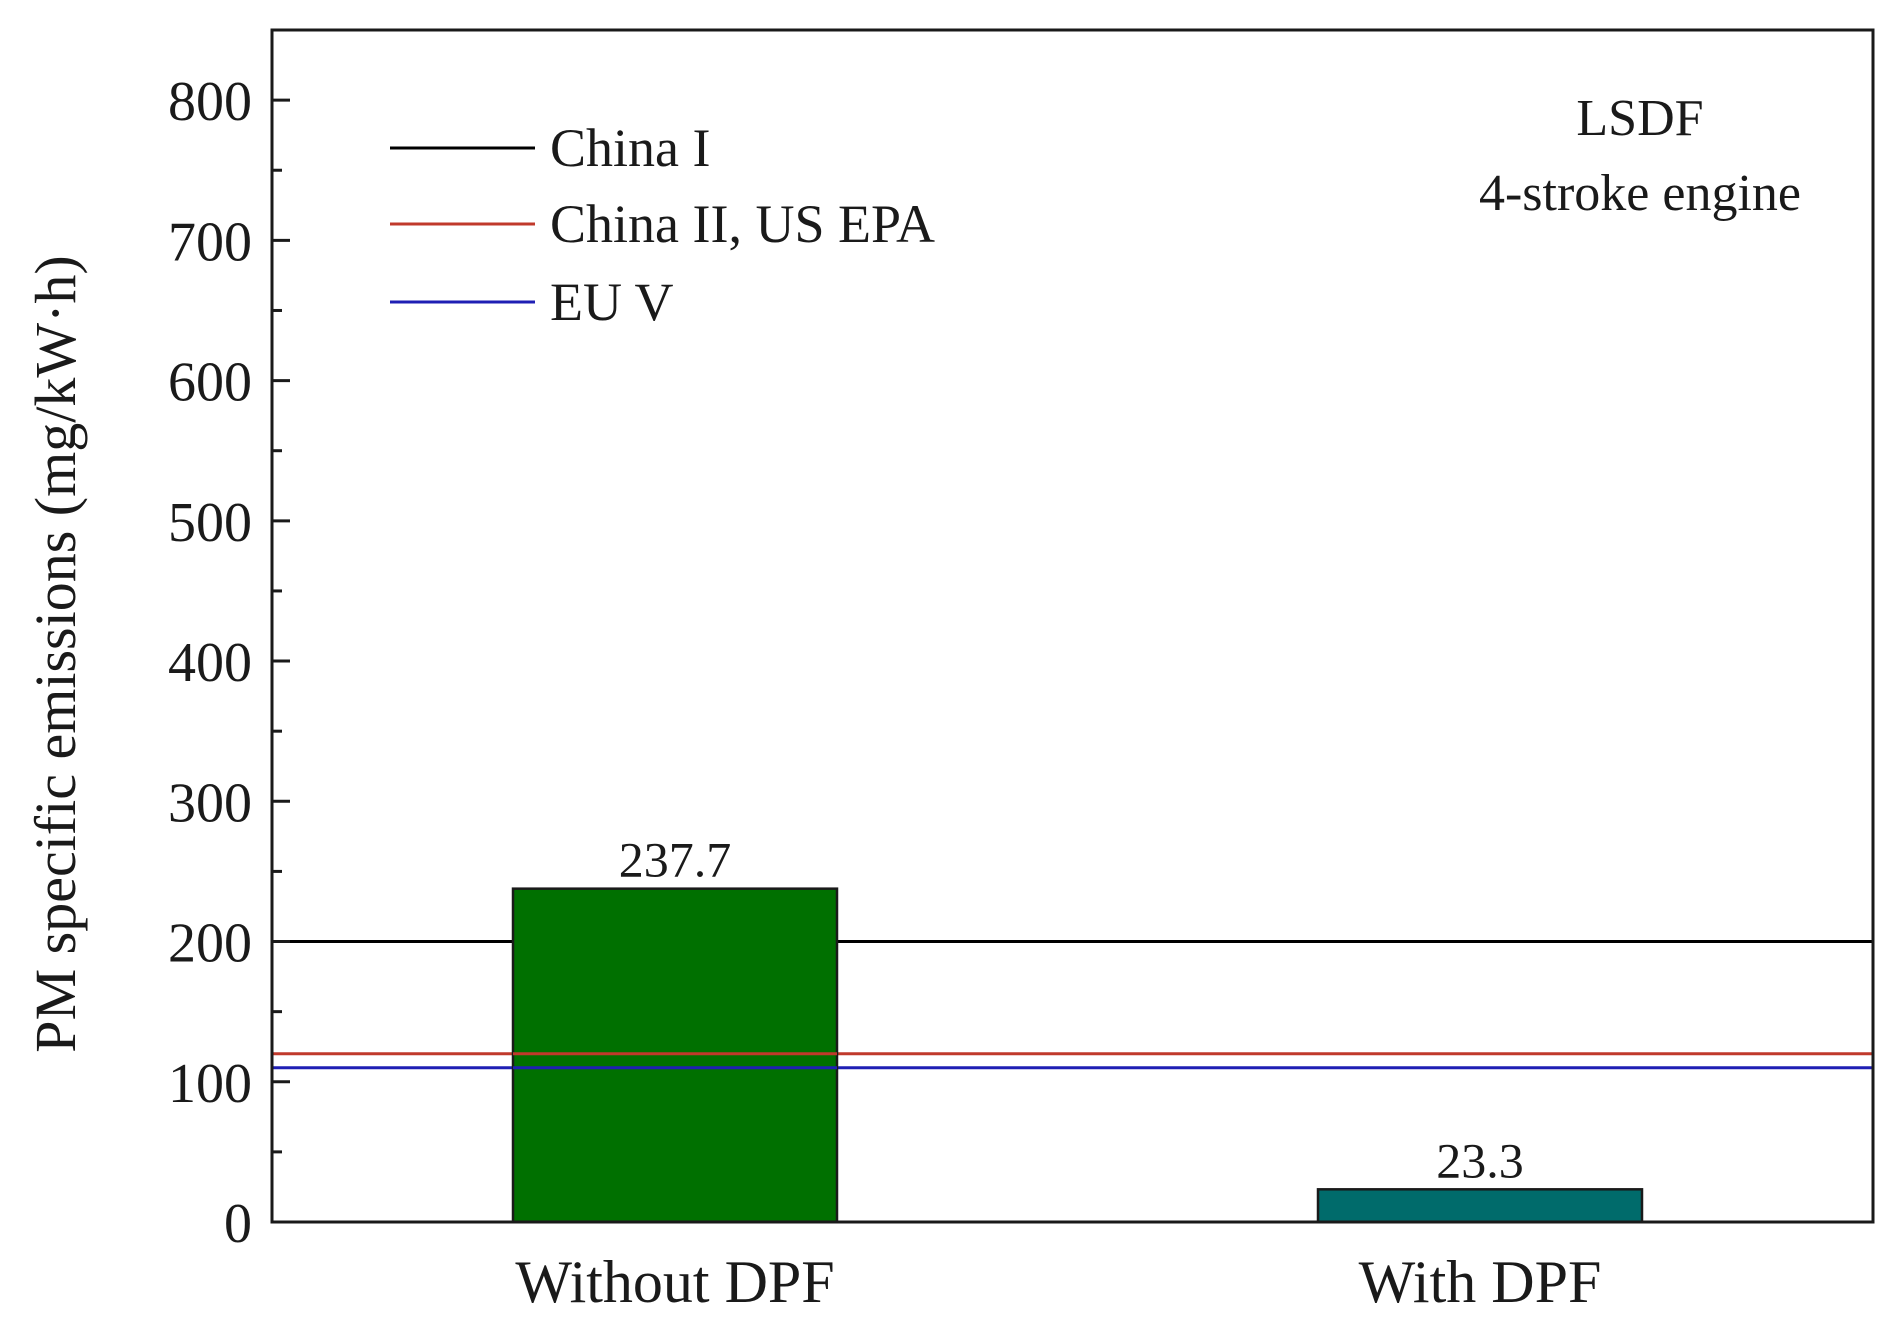 This screenshot has width=1888, height=1318. What do you see at coordinates (210, 383) in the screenshot?
I see `y-tick-label: 600` at bounding box center [210, 383].